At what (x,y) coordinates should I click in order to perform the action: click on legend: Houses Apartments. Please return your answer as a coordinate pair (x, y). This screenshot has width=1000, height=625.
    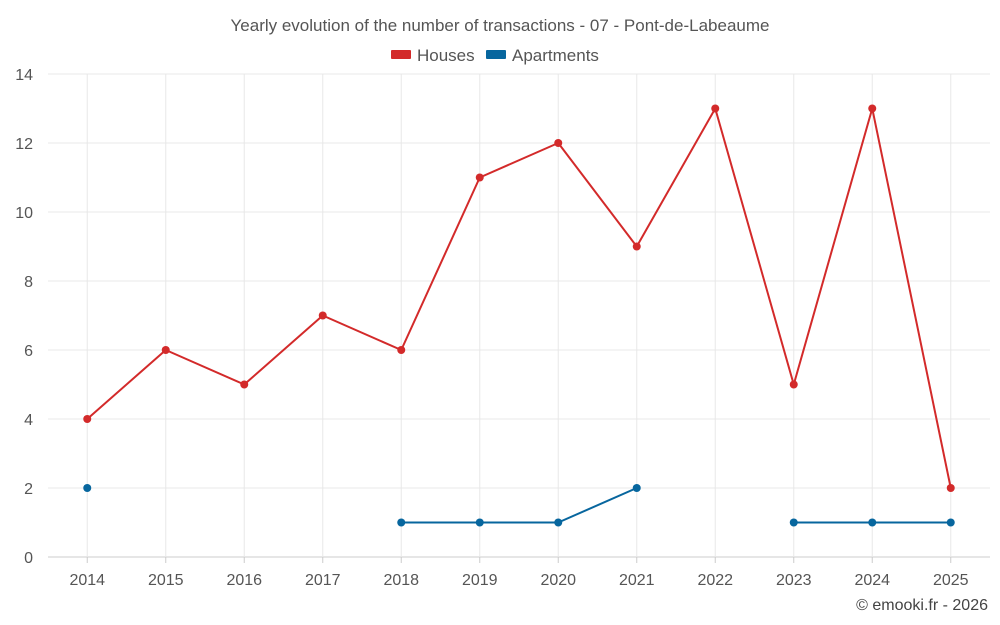
    Looking at the image, I should click on (495, 55).